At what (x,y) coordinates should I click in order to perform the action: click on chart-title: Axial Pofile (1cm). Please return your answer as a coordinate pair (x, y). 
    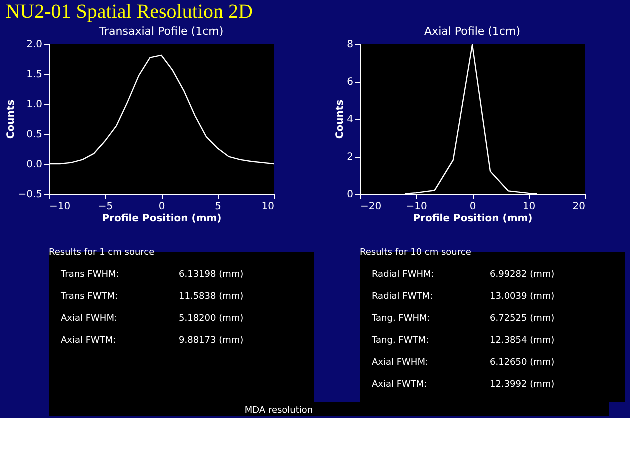
    Looking at the image, I should click on (472, 31).